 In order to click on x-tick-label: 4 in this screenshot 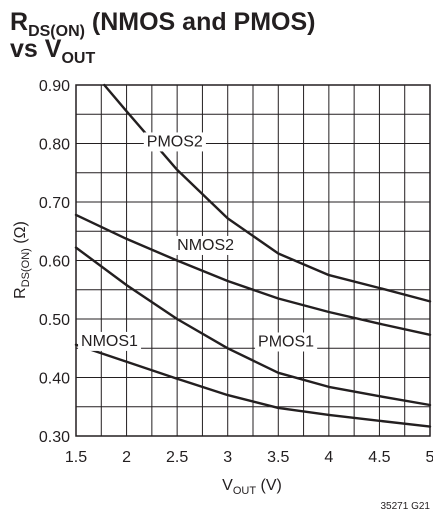, I will do `click(328, 457)`.